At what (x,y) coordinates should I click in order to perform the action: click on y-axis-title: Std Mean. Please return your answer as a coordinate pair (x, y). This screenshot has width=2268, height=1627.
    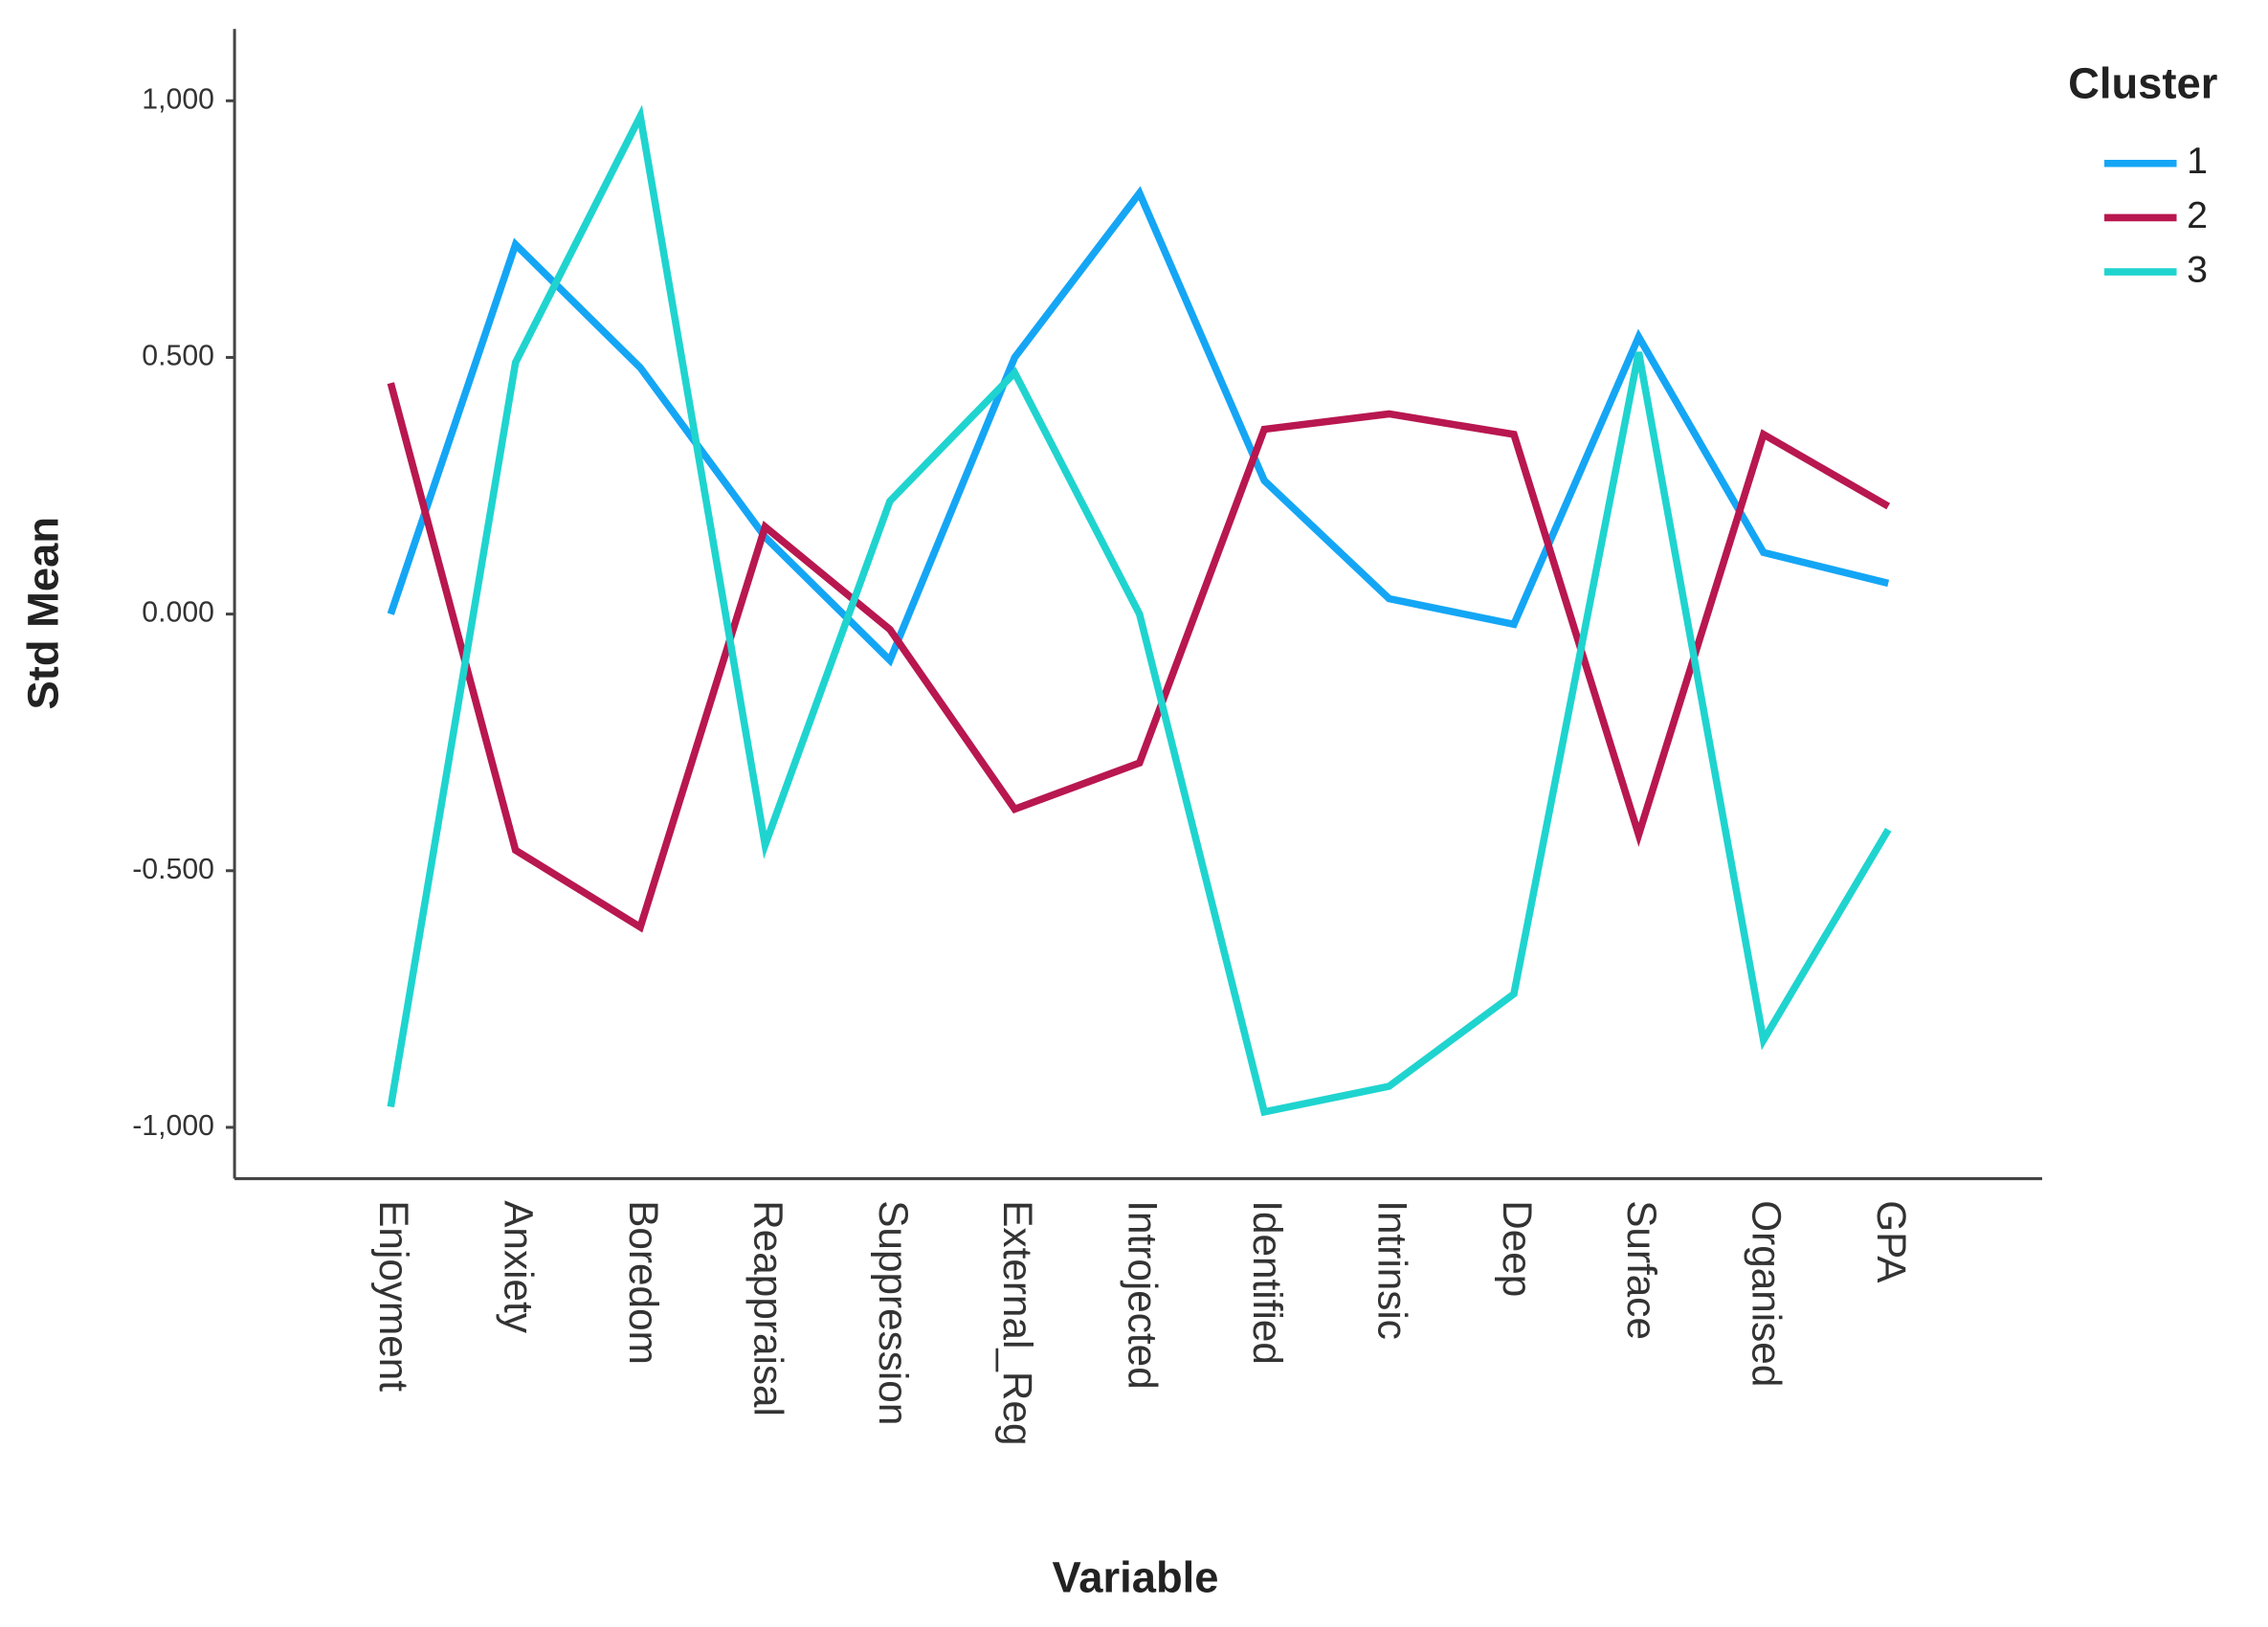
    Looking at the image, I should click on (43, 613).